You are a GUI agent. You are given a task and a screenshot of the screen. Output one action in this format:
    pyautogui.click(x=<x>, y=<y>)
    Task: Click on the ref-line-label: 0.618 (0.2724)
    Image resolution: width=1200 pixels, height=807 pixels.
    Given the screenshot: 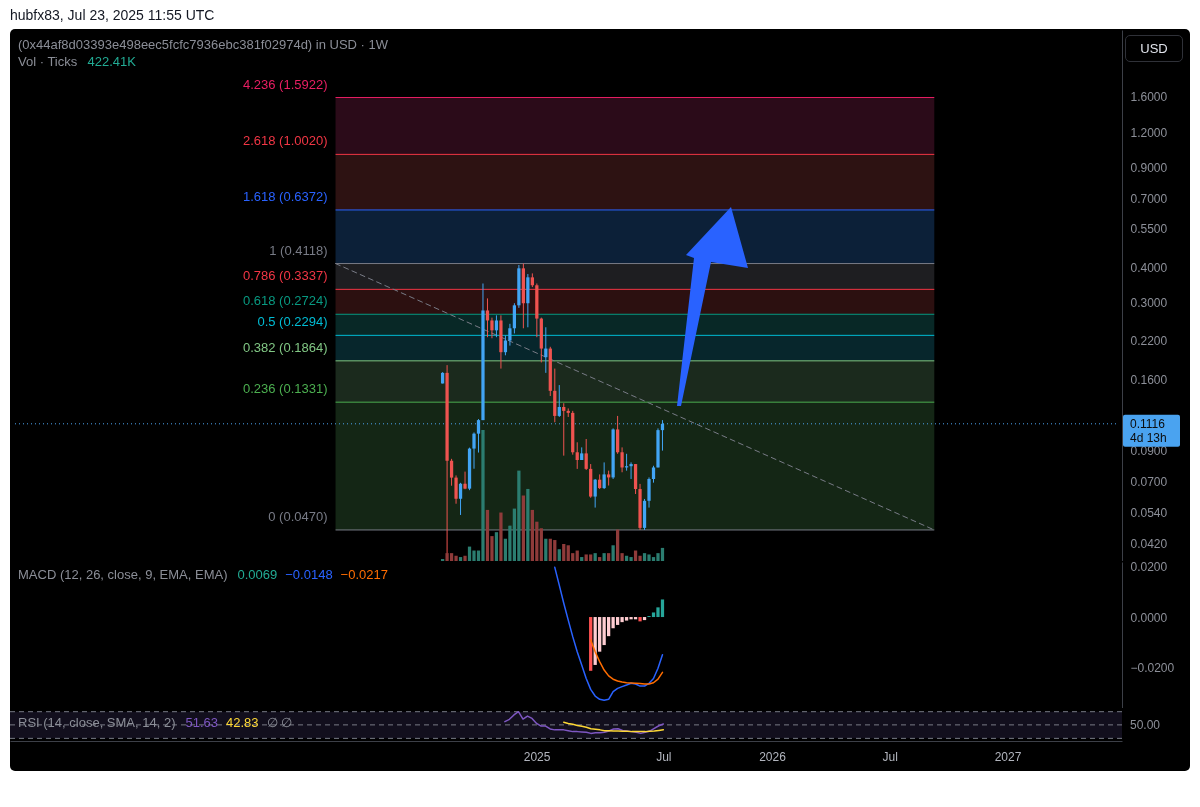 What is the action you would take?
    pyautogui.click(x=285, y=301)
    